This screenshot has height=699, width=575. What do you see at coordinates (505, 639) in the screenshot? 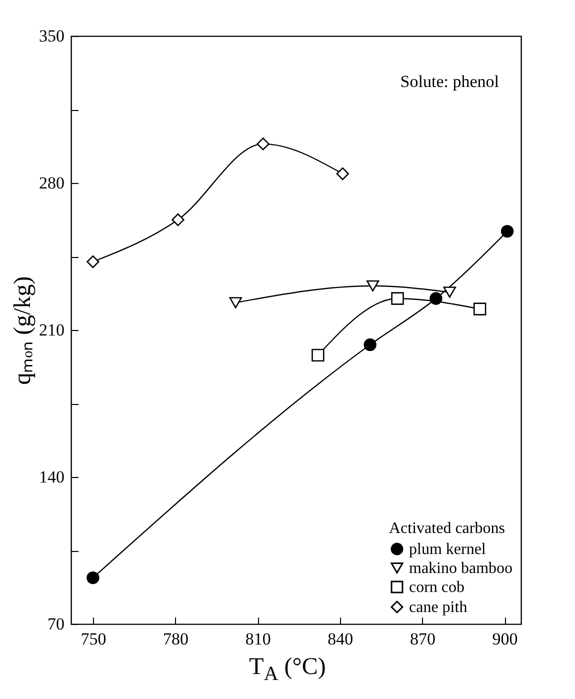
I see `x-tick-label: 900` at bounding box center [505, 639].